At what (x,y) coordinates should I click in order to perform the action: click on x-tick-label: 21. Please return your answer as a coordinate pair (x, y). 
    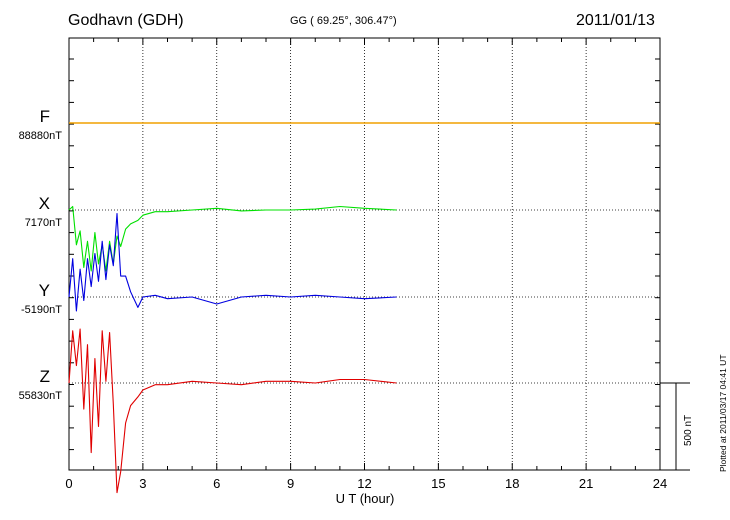
    Looking at the image, I should click on (586, 483).